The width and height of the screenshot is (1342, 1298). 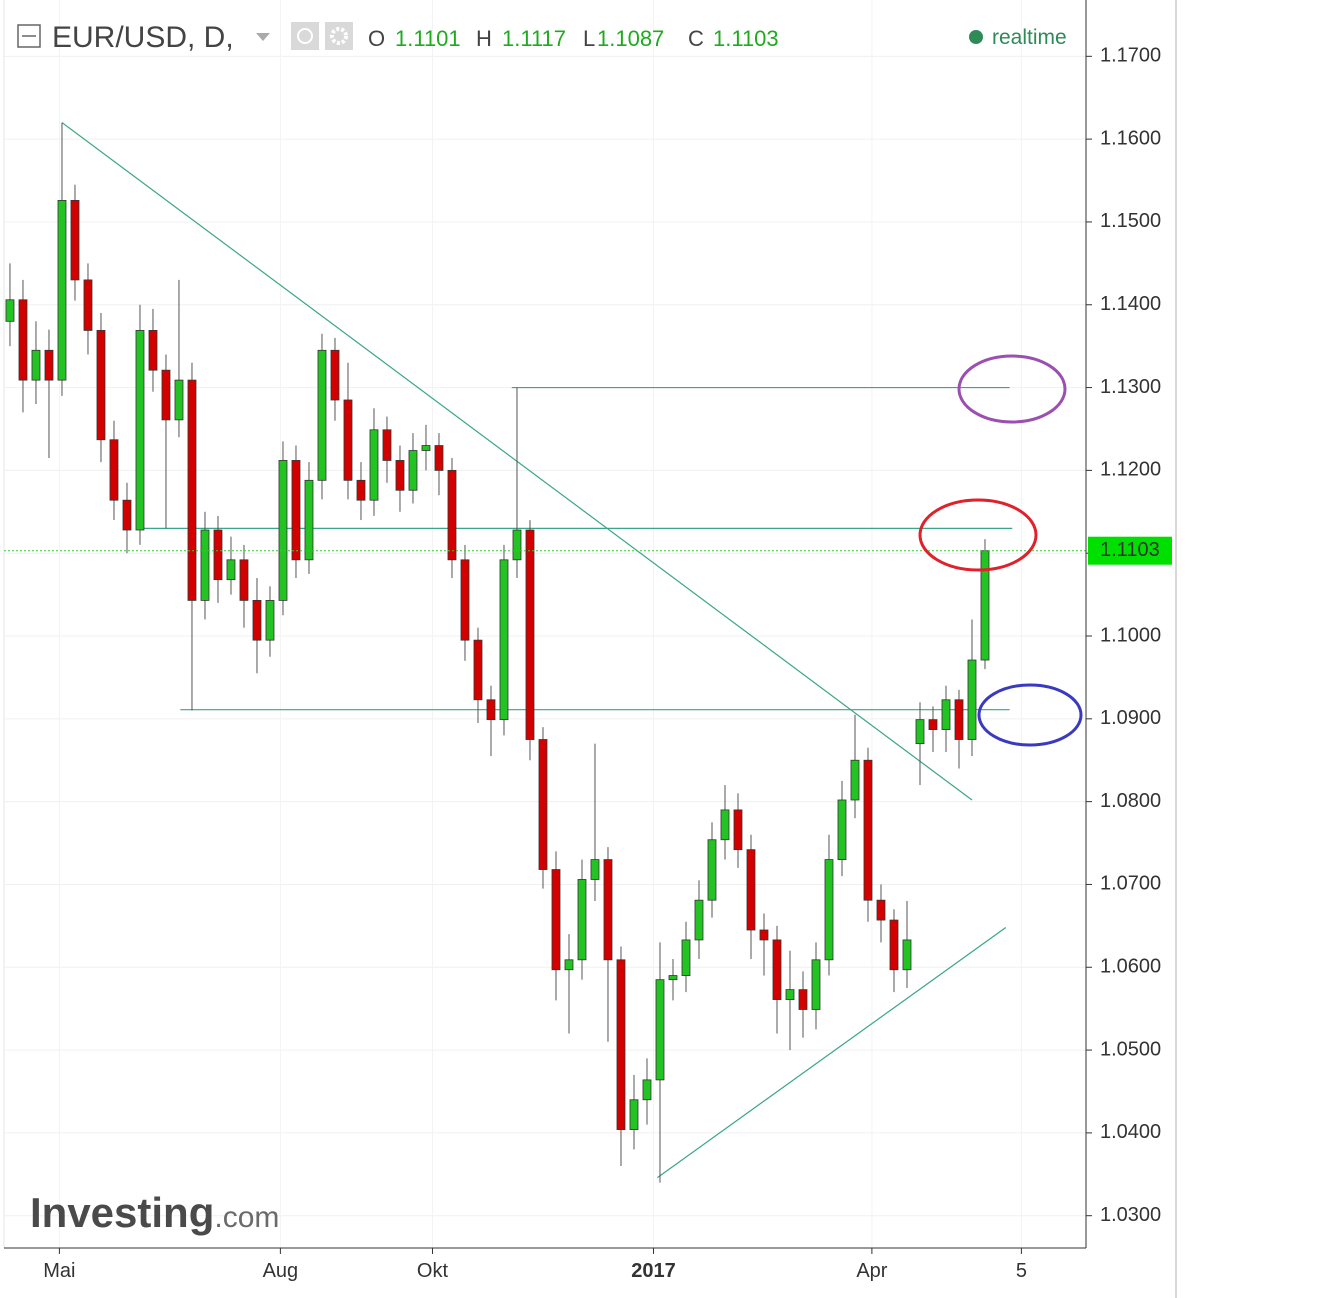 What do you see at coordinates (871, 1271) in the screenshot?
I see `x-tick-label: Apr` at bounding box center [871, 1271].